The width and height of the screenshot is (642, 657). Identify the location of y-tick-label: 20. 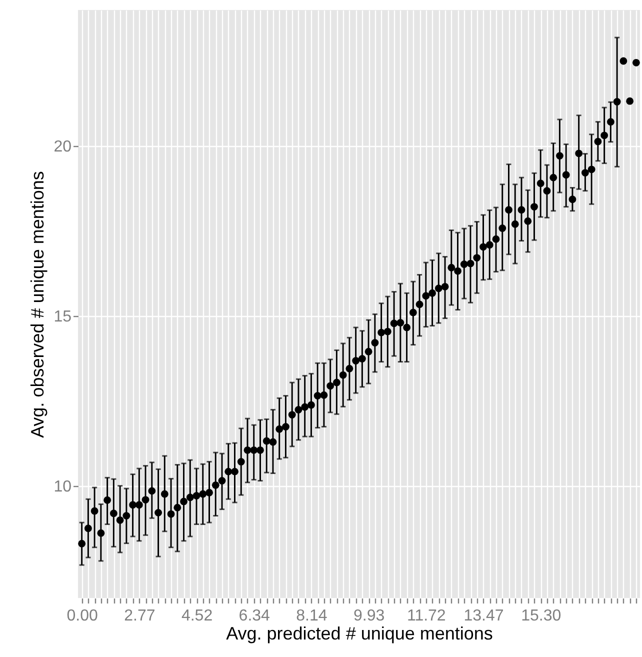
(63, 147).